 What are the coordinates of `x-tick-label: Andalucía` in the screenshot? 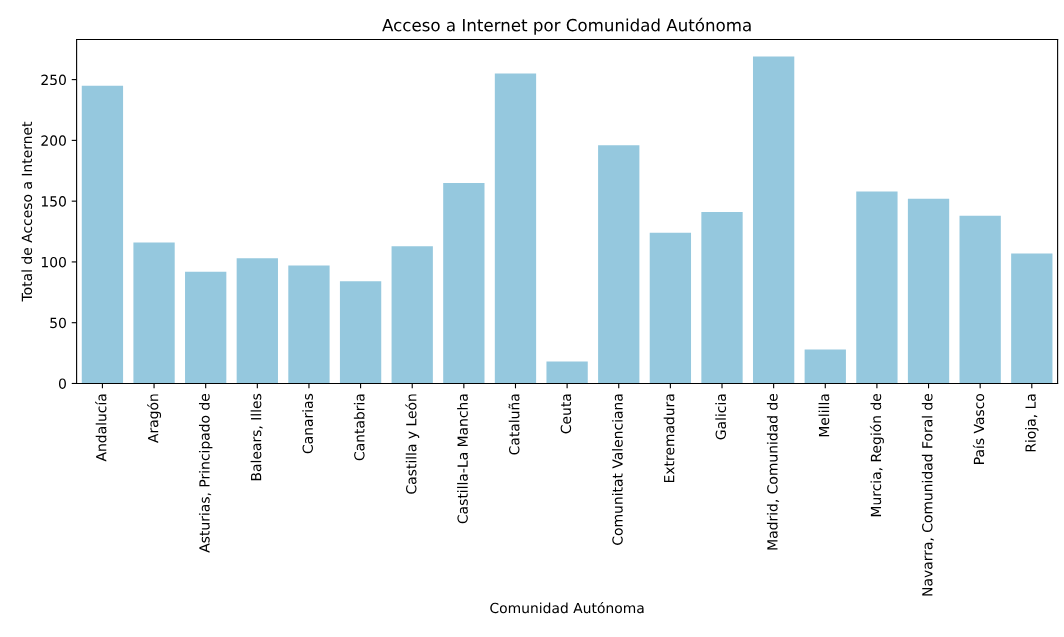 It's located at (101, 428).